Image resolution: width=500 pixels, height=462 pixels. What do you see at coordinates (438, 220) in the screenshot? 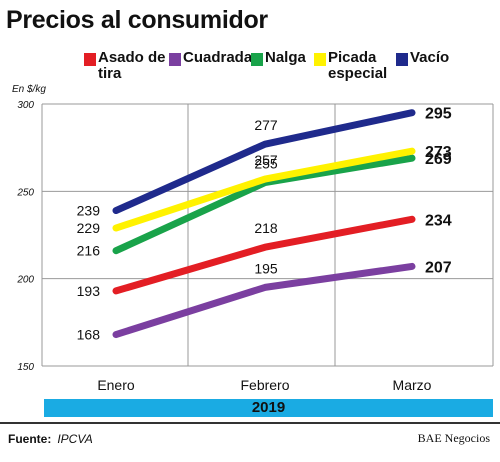
I see `data-label: 234` at bounding box center [438, 220].